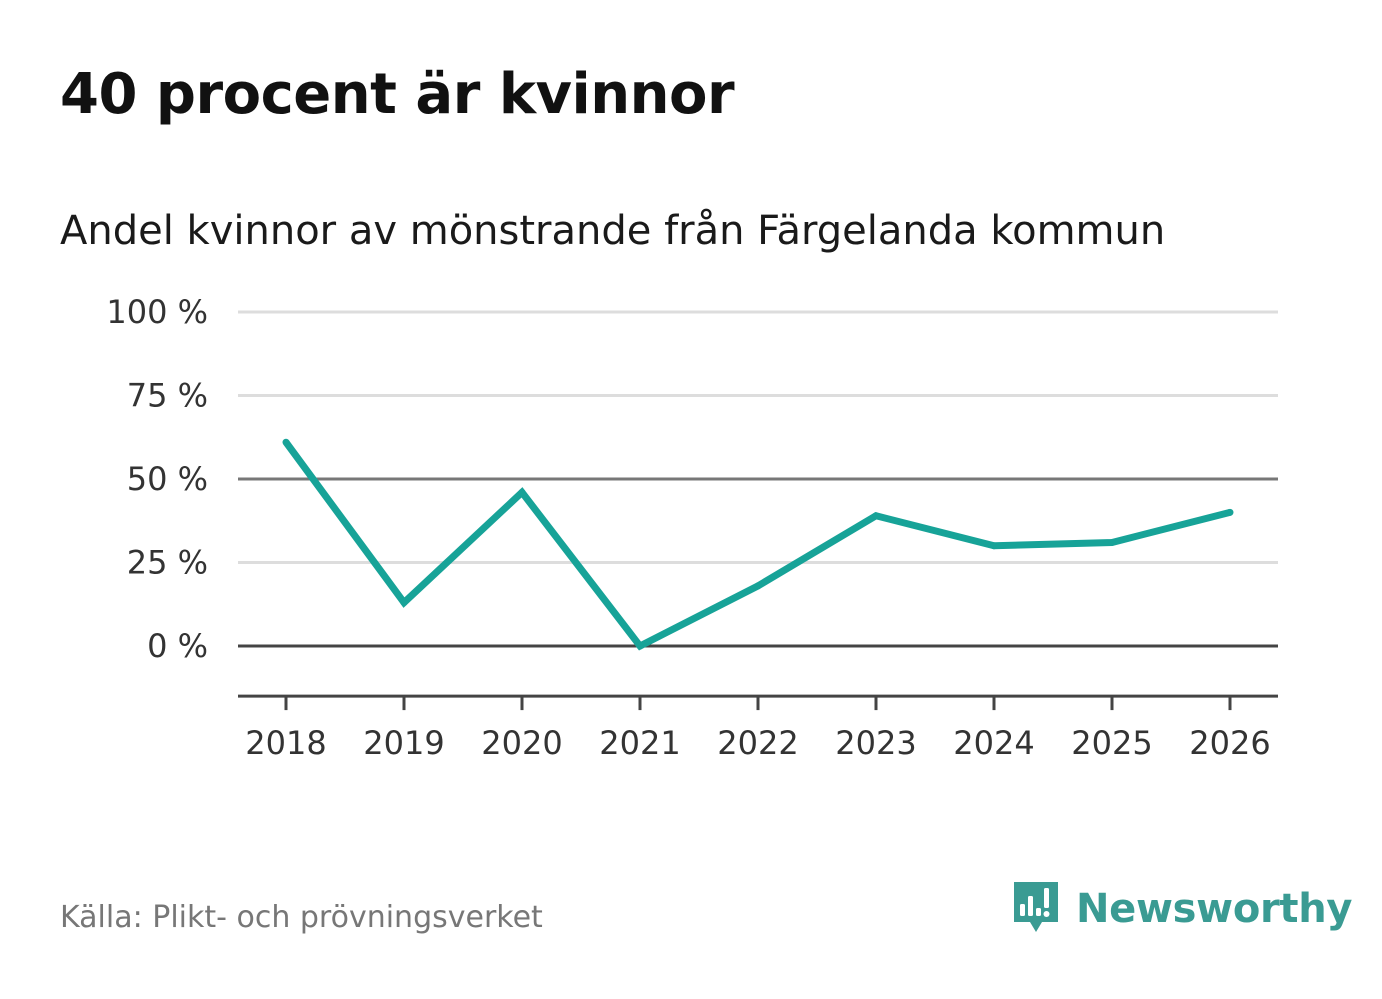  I want to click on series-line, so click(757, 545).